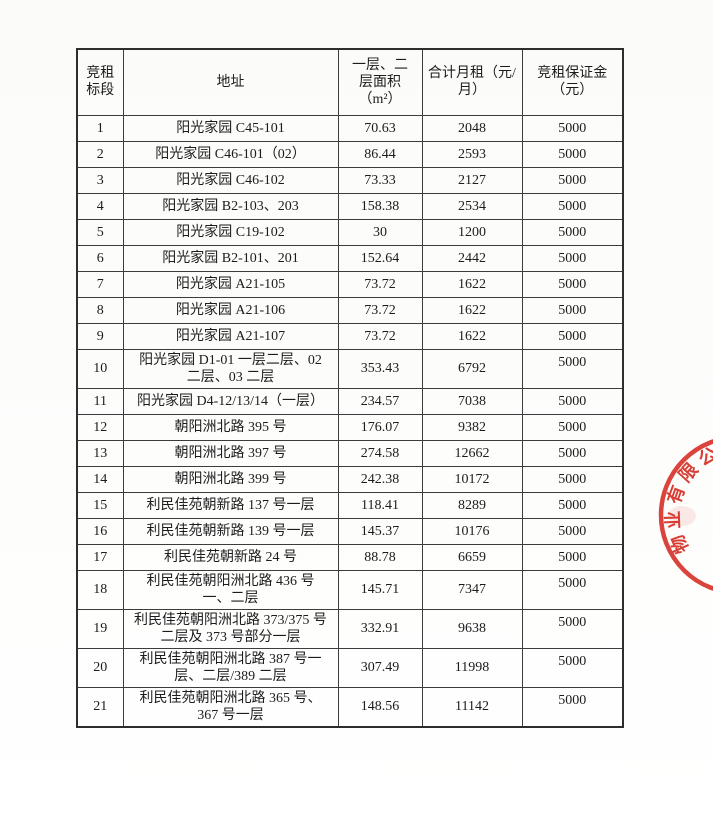 The image size is (713, 821). What do you see at coordinates (100, 531) in the screenshot?
I see `cell-bid-section: 16` at bounding box center [100, 531].